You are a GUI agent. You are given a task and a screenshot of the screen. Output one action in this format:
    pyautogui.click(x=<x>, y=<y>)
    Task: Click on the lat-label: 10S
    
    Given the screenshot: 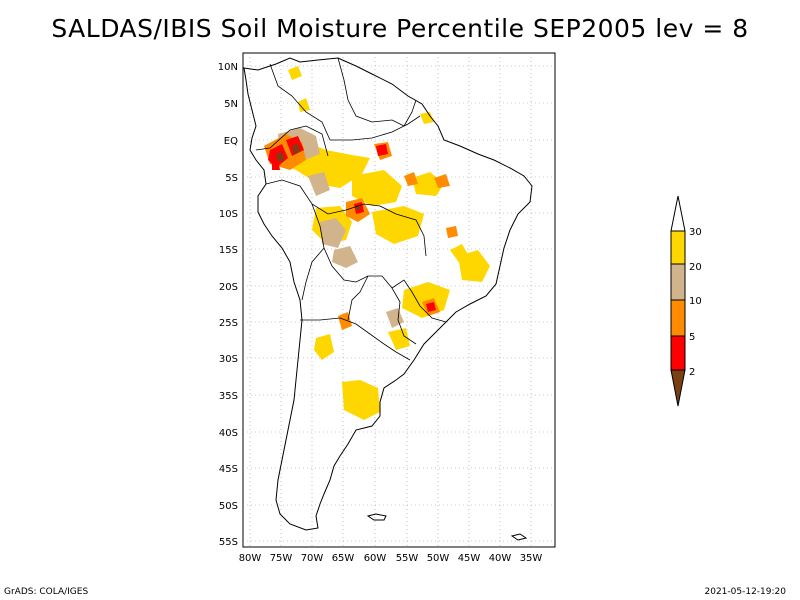 What is the action you would take?
    pyautogui.click(x=228, y=214)
    